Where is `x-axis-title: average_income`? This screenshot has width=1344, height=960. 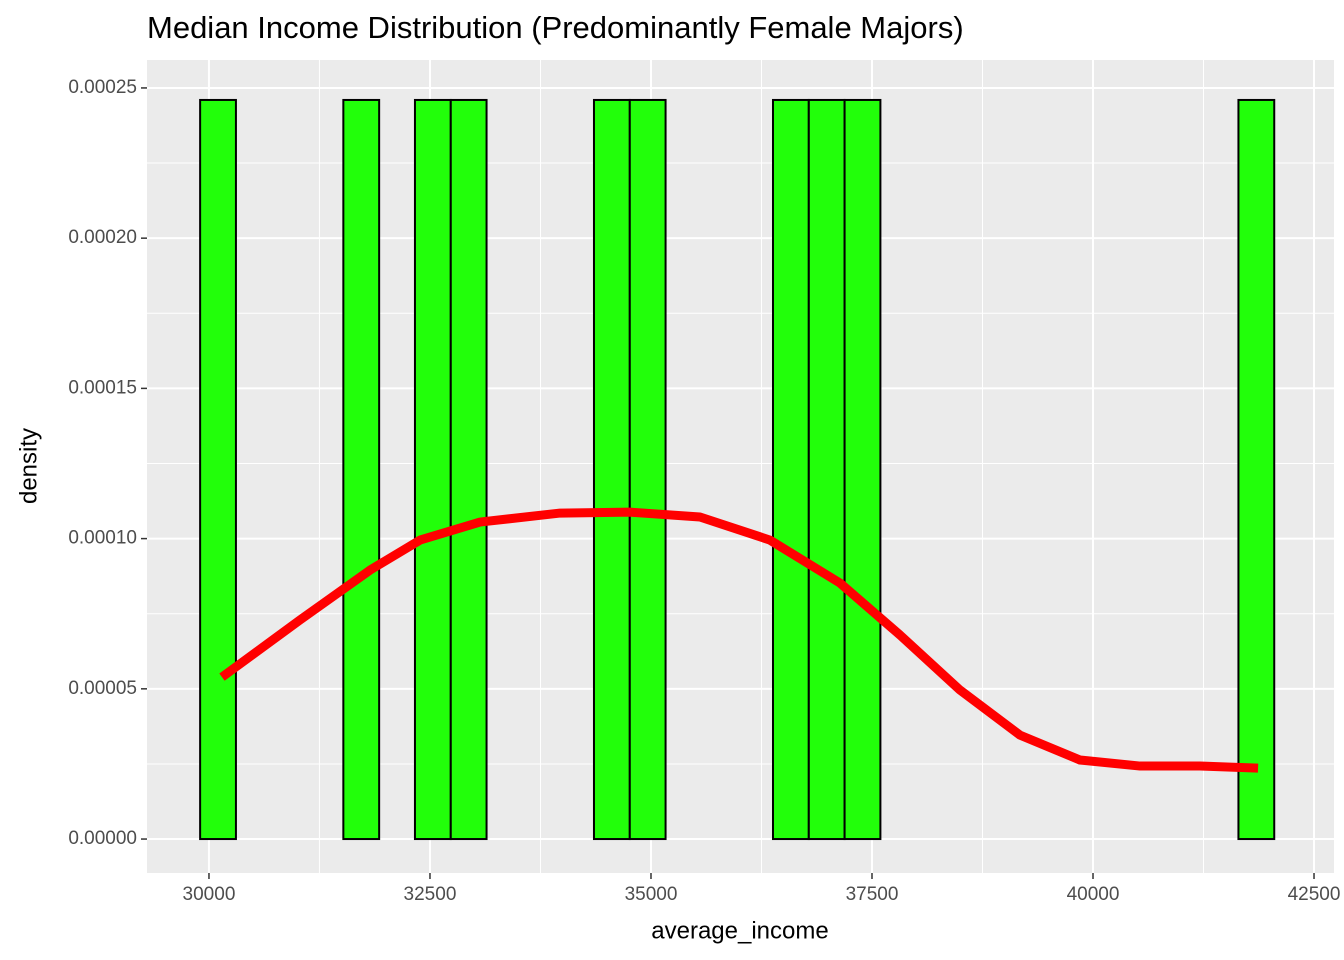
x-axis-title: average_income is located at coordinates (739, 930).